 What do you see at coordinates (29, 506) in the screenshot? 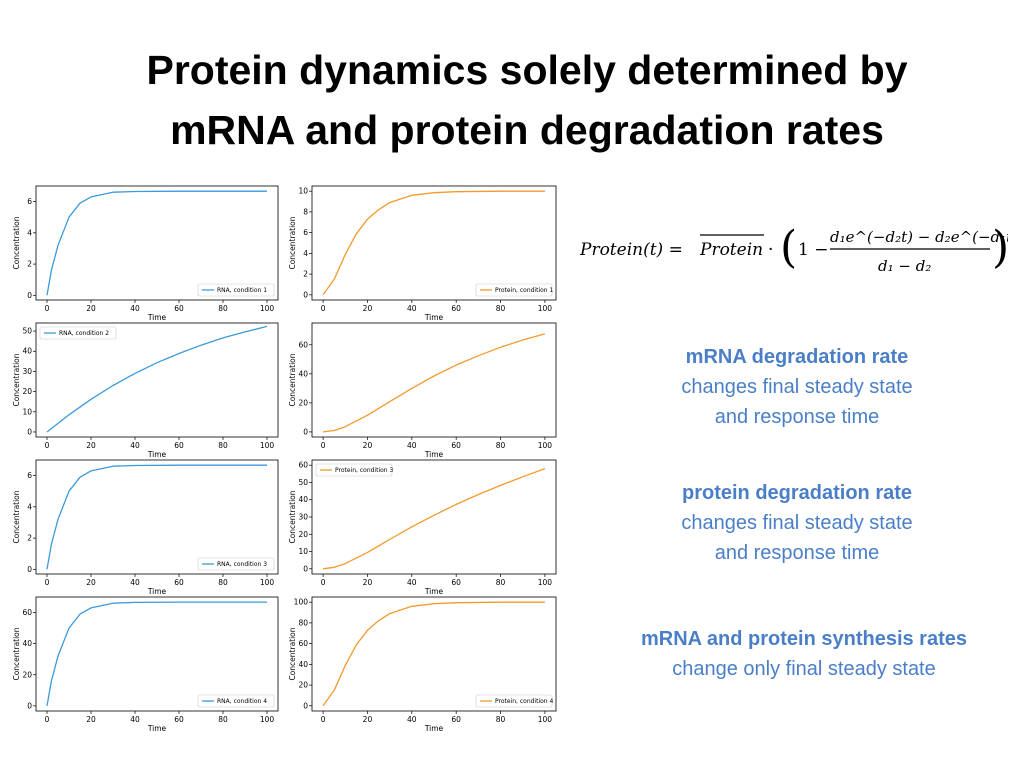
I see `y-tick-label: 4` at bounding box center [29, 506].